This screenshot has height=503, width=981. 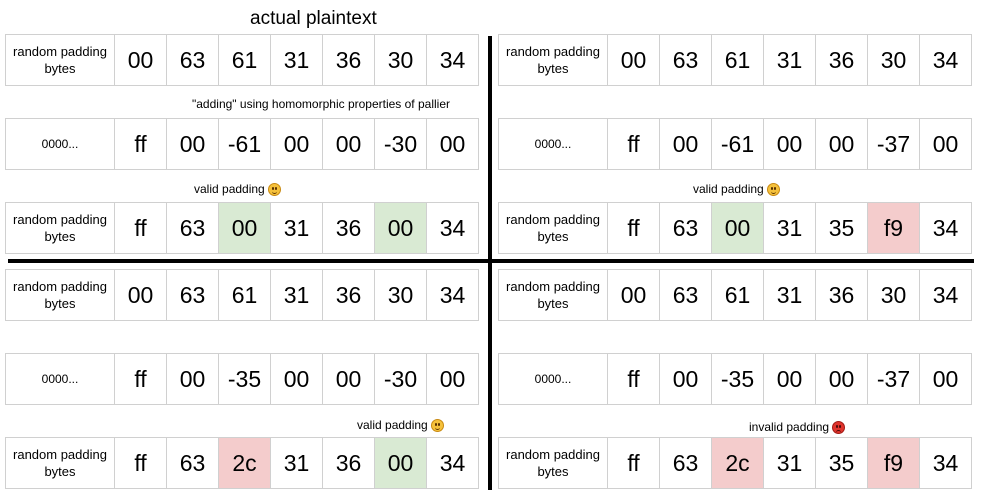 I want to click on invalid-byte-cell: 2c, so click(x=244, y=463).